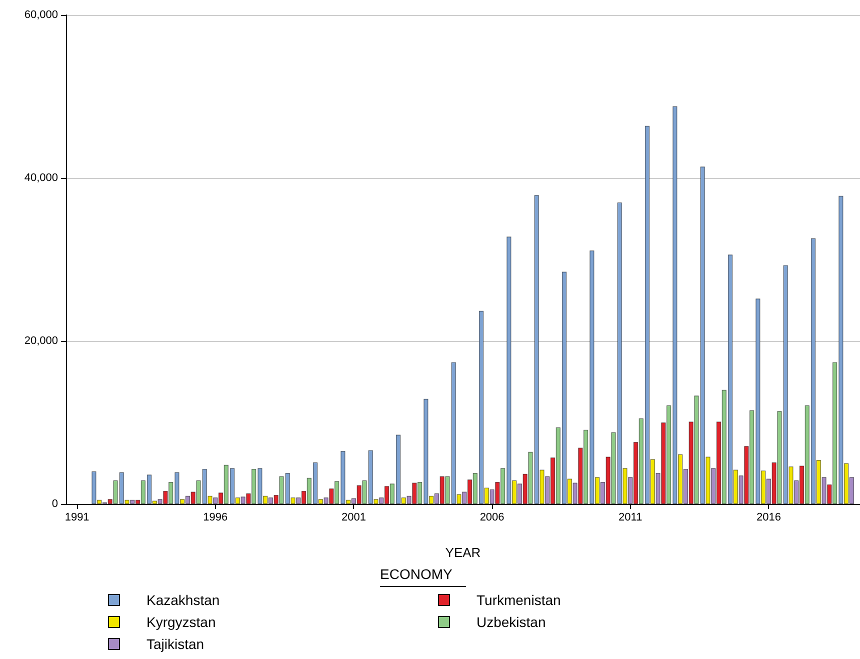  Describe the element at coordinates (183, 600) in the screenshot. I see `legend-label: Kazakhstan` at that location.